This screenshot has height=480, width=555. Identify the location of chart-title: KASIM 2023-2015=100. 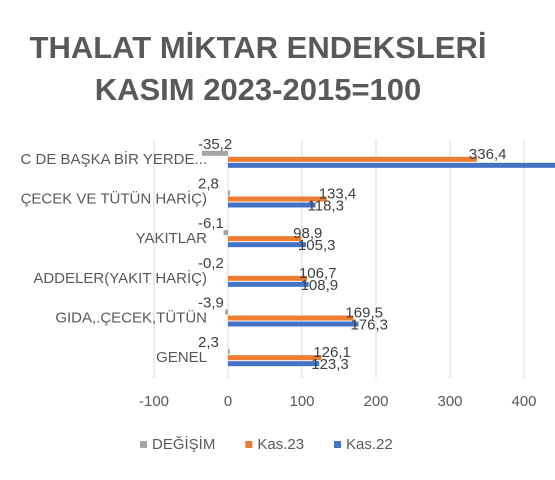
(258, 89).